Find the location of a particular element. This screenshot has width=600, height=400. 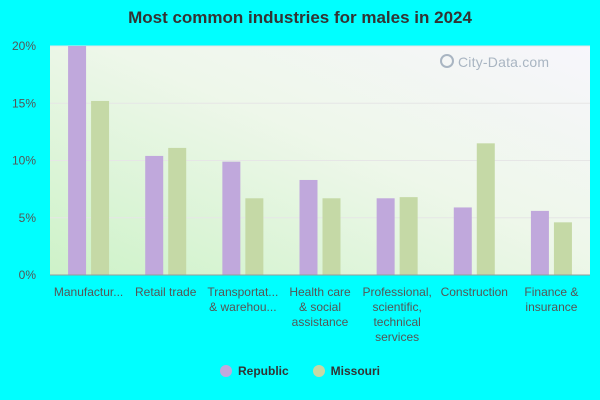

x-tick-line: Professional, is located at coordinates (396, 292).